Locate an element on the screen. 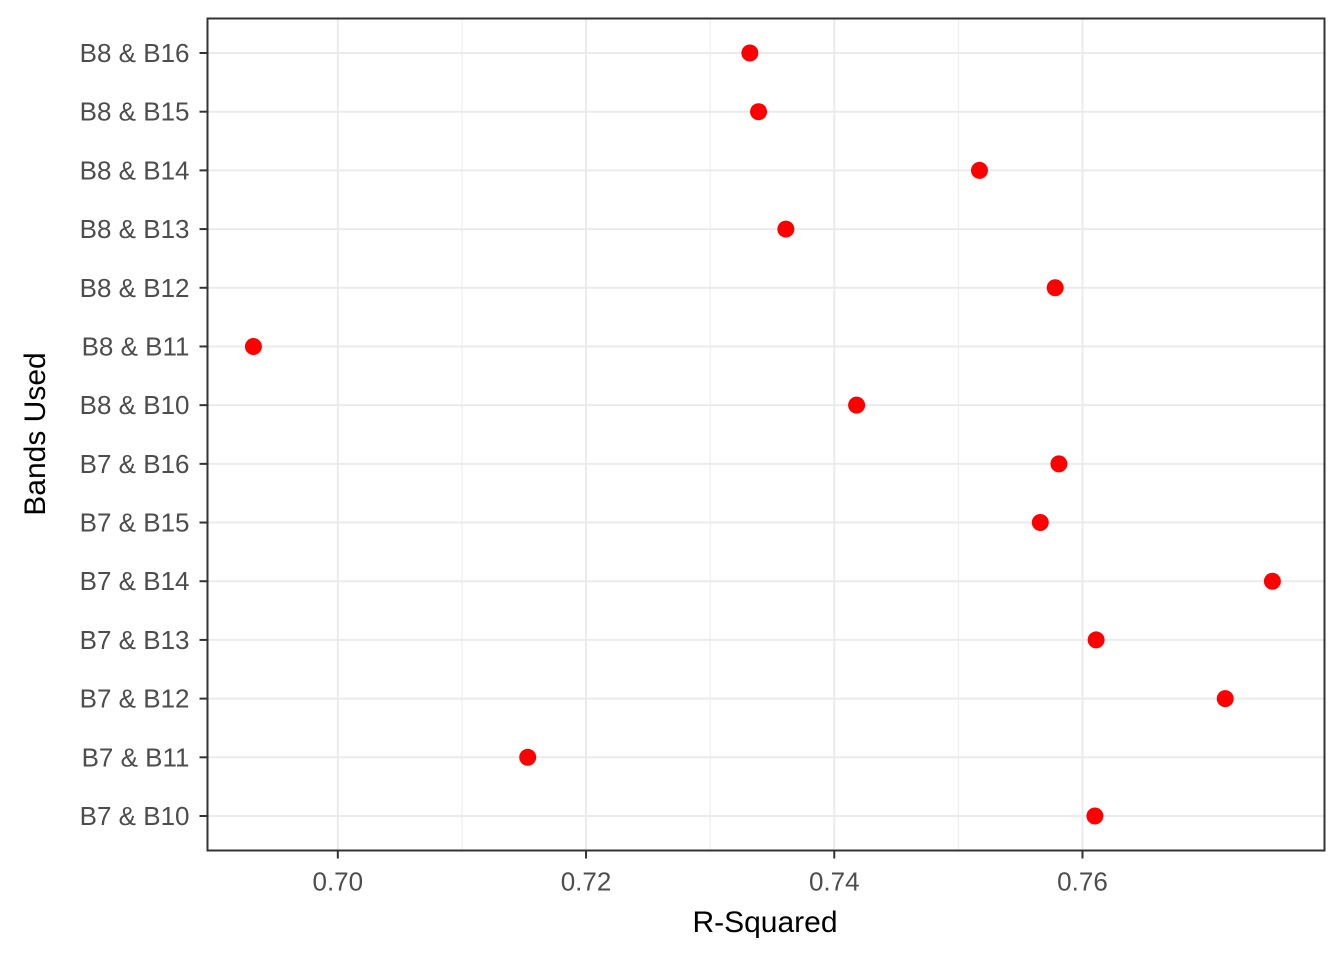  y-tick-label: B7 & B12 is located at coordinates (135, 699).